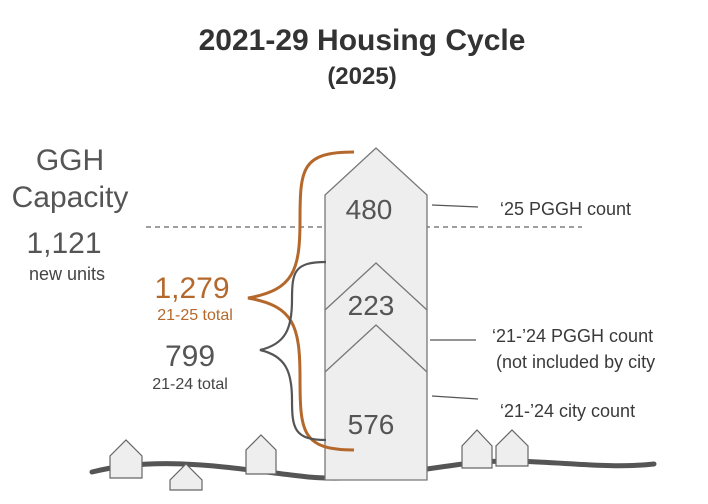  I want to click on label-not-included-by-city: (not included by city, so click(575, 362).